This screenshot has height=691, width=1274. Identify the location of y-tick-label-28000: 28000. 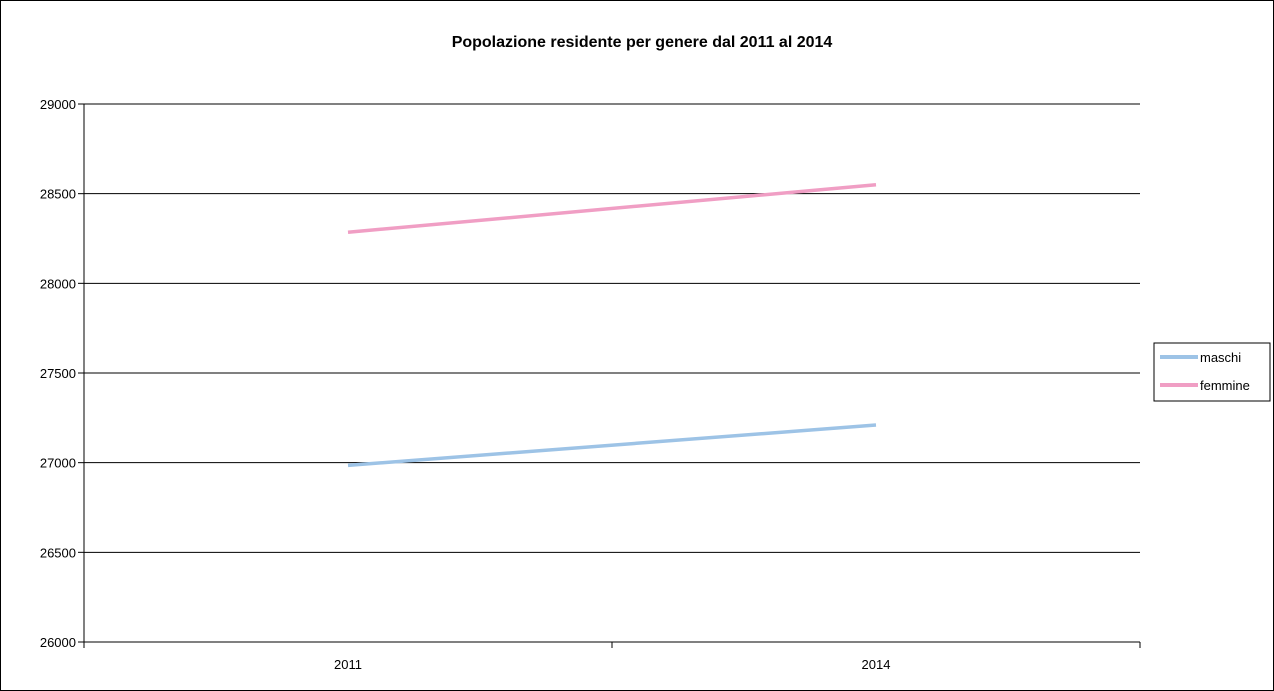
(58, 283).